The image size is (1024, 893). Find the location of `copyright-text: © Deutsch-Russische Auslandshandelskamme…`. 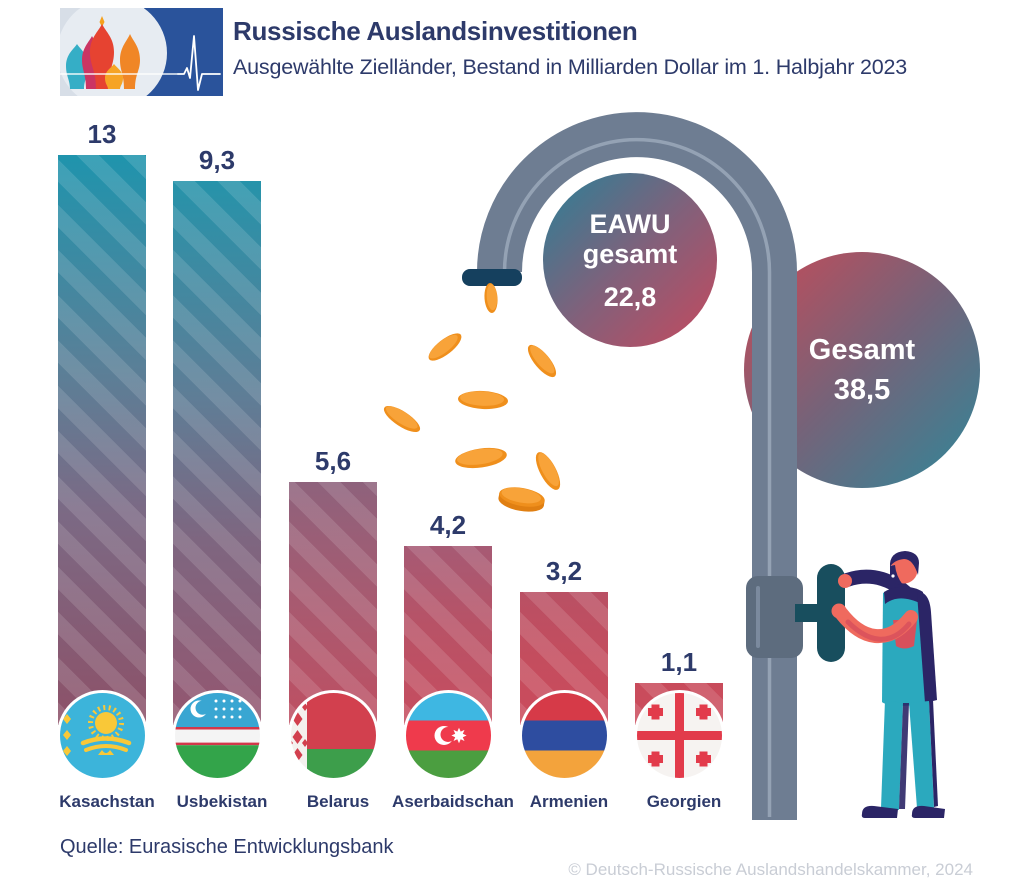

copyright-text: © Deutsch-Russische Auslandshandelskamme… is located at coordinates (770, 869).